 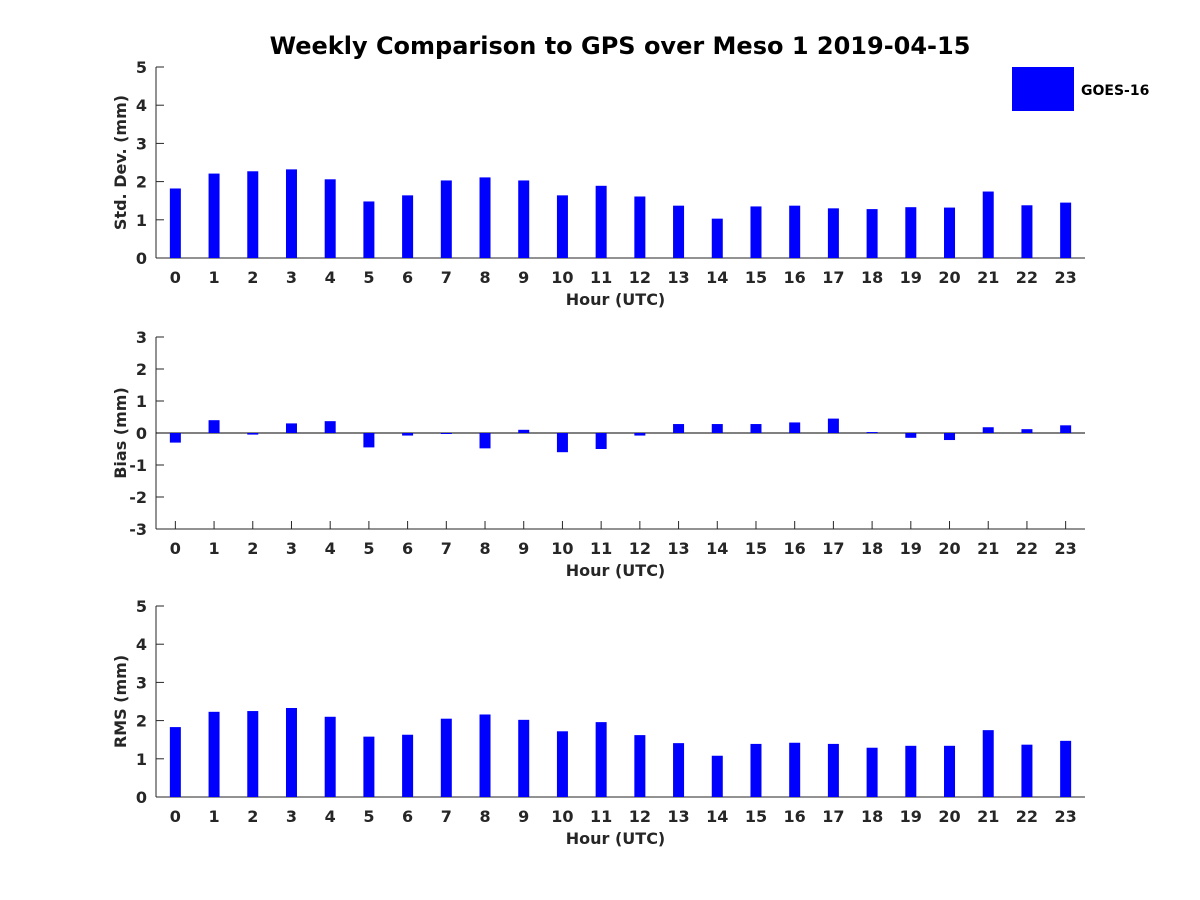 I want to click on bias-x-tick-label: 9, so click(x=523, y=548).